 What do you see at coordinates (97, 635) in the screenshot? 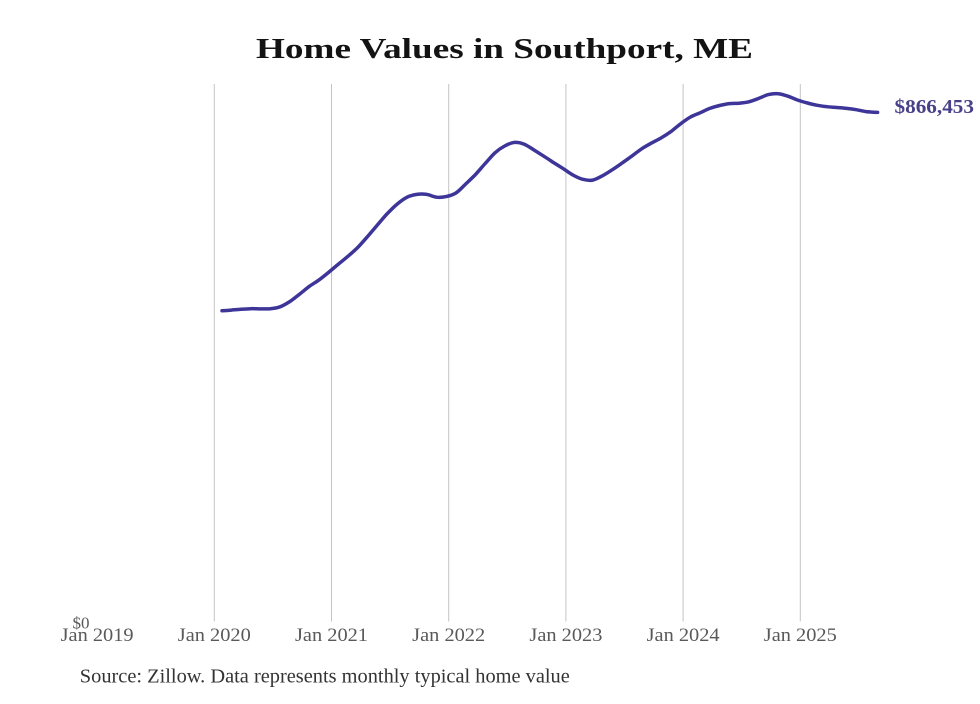
I see `svg-text: Jan 2019` at bounding box center [97, 635].